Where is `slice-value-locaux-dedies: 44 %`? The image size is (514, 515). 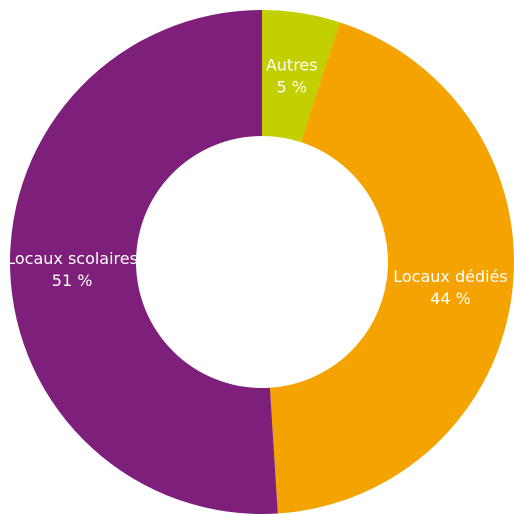
slice-value-locaux-dedies: 44 % is located at coordinates (450, 298).